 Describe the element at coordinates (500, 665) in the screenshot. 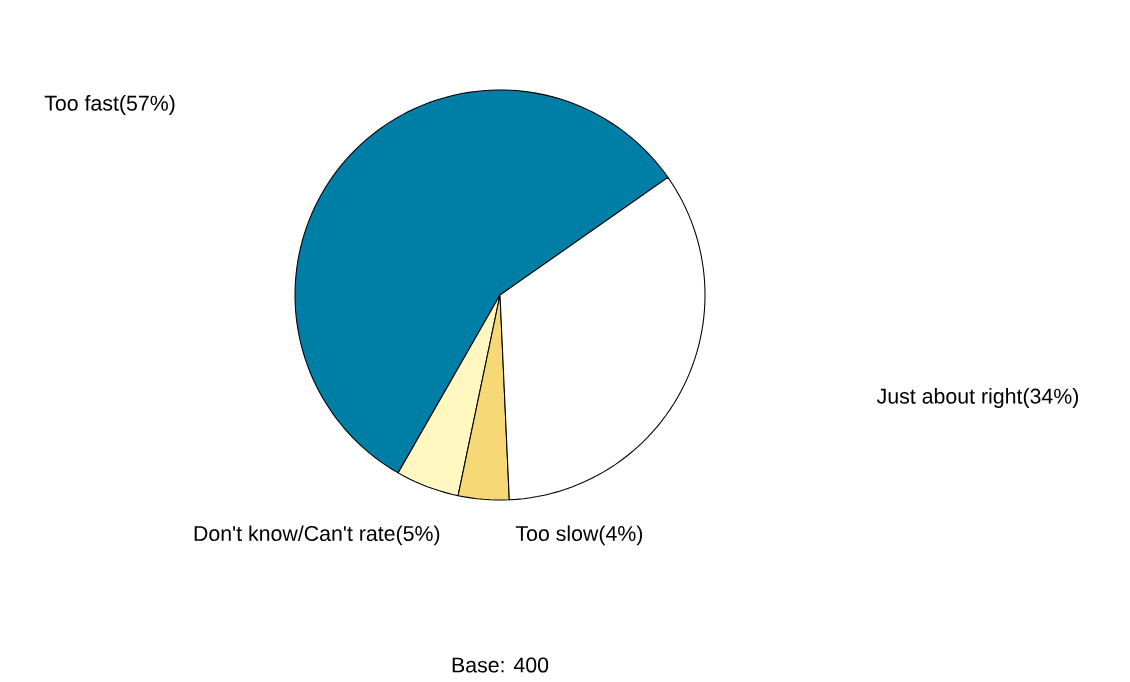

I see `text: Base: 400` at that location.